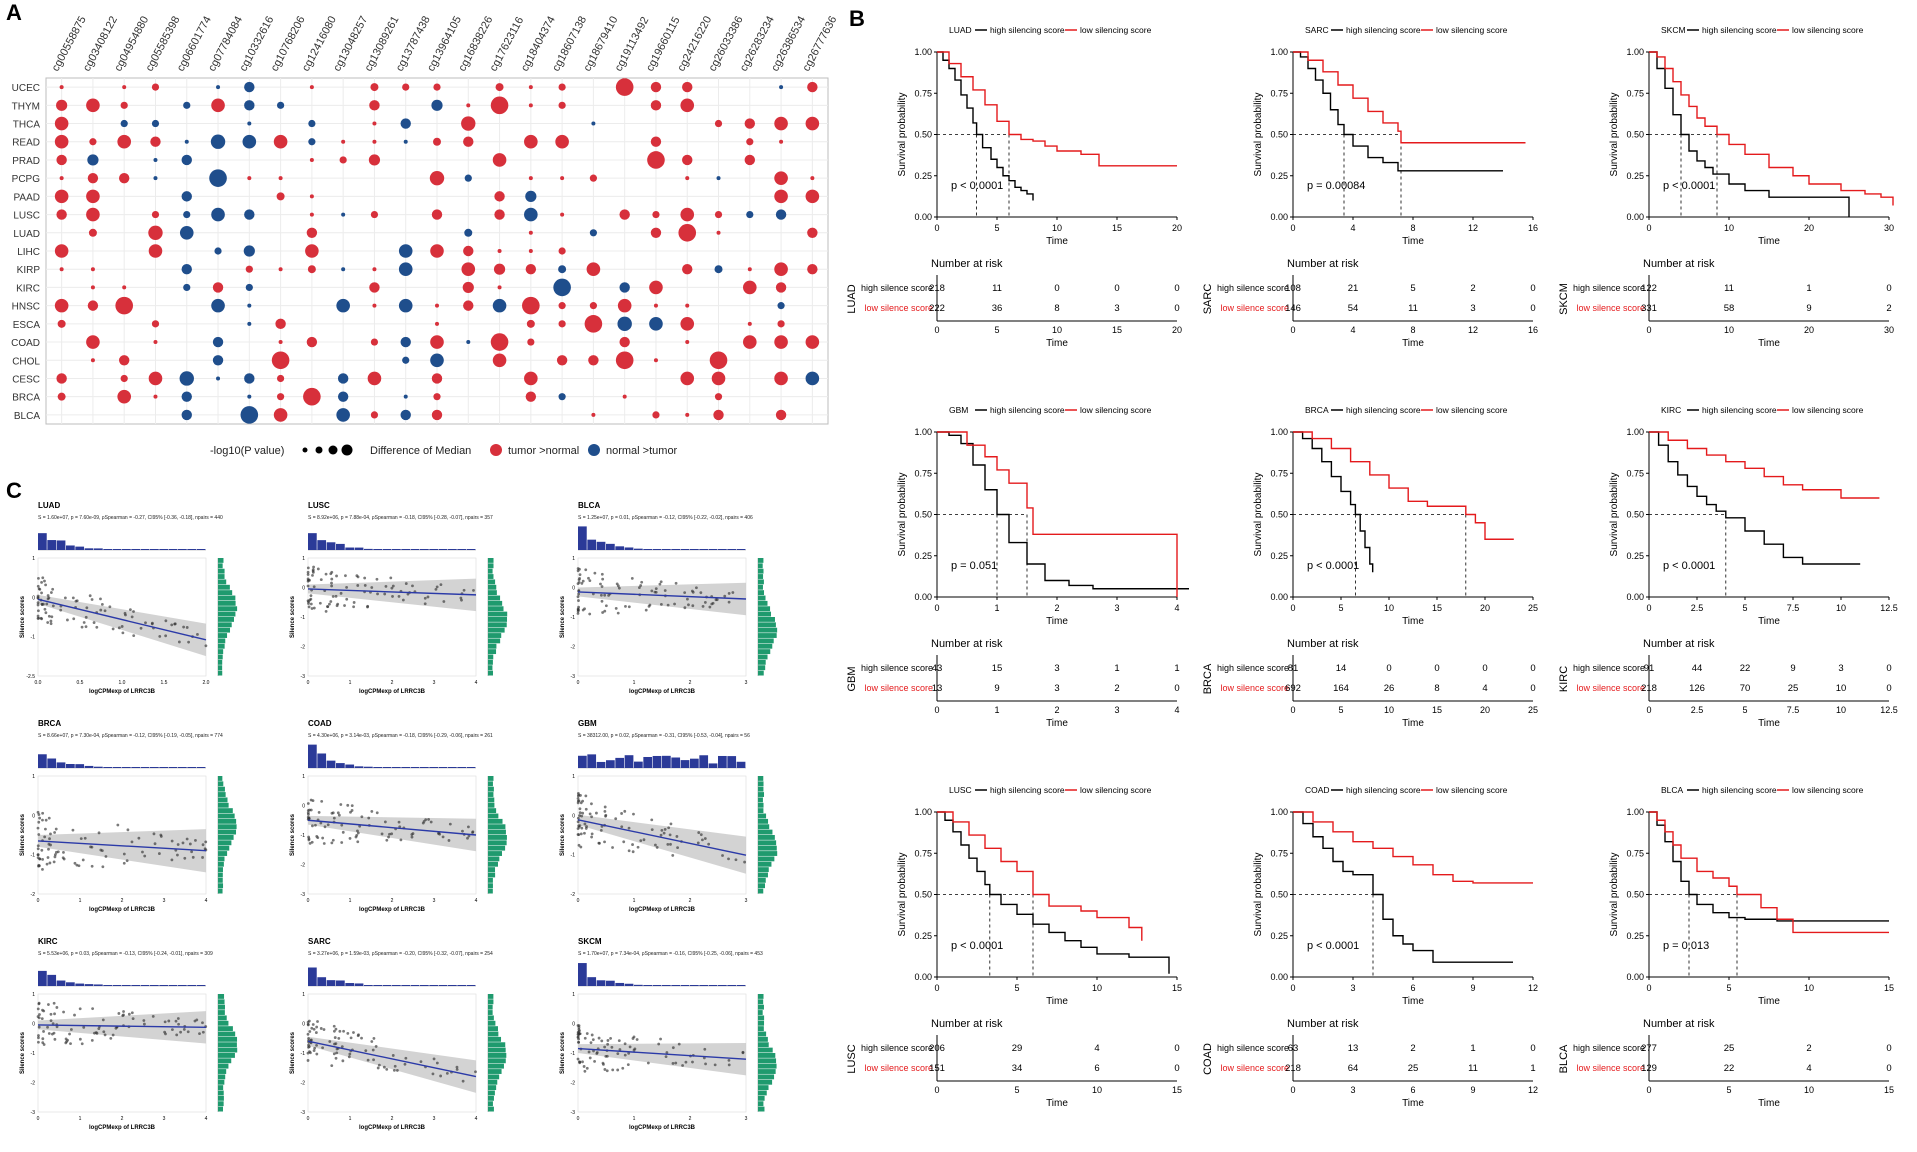 This screenshot has height=1152, width=1917. What do you see at coordinates (1017, 1068) in the screenshot?
I see `risk-value-low: 34` at bounding box center [1017, 1068].